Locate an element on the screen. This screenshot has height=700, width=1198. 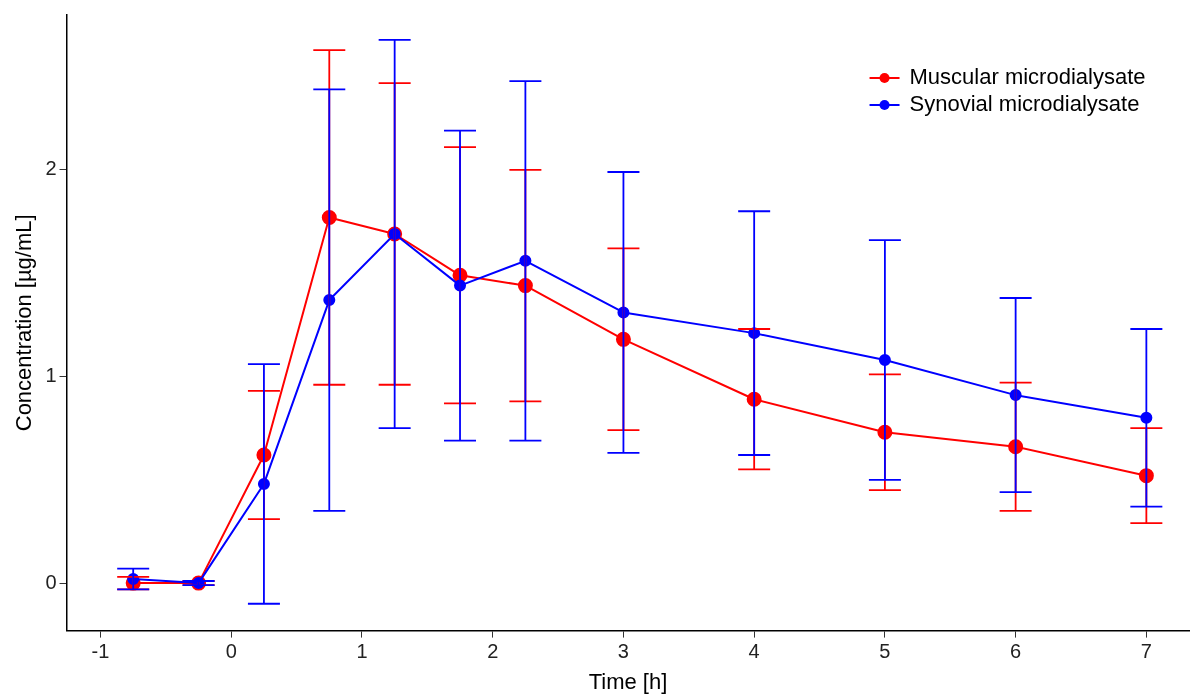
point is located at coordinates (623, 339).